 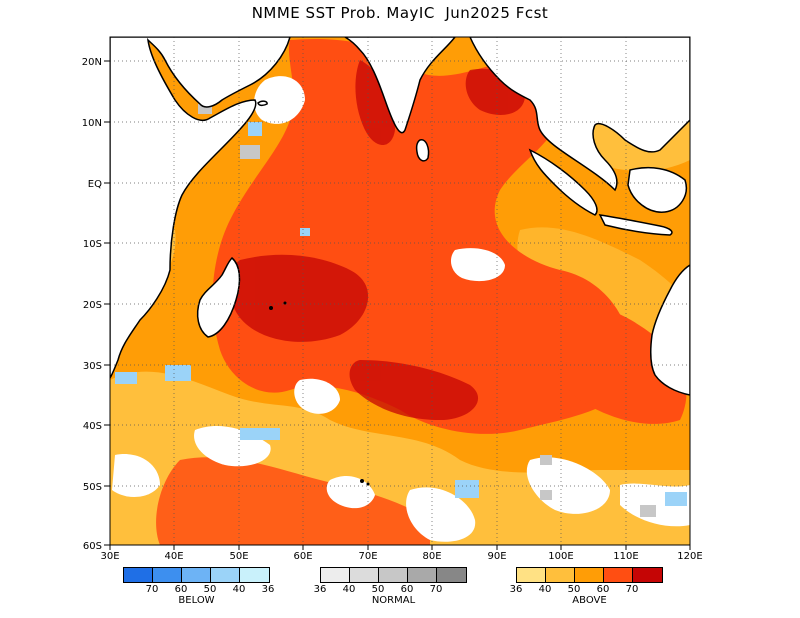 I want to click on lon-label: 110E, so click(x=625, y=556).